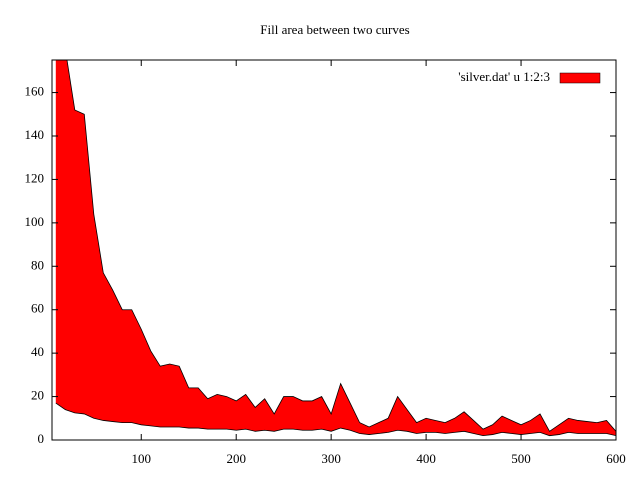 This screenshot has width=640, height=480. Describe the element at coordinates (334, 29) in the screenshot. I see `chart-title: Fill area between two curves` at that location.